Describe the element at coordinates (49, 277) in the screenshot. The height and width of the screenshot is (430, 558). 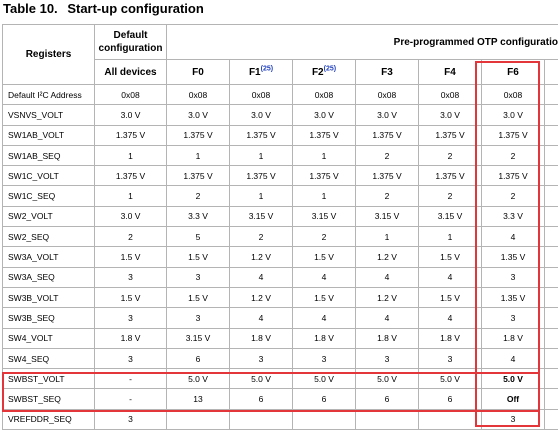
I see `register-name: SW3A_SEQ` at that location.